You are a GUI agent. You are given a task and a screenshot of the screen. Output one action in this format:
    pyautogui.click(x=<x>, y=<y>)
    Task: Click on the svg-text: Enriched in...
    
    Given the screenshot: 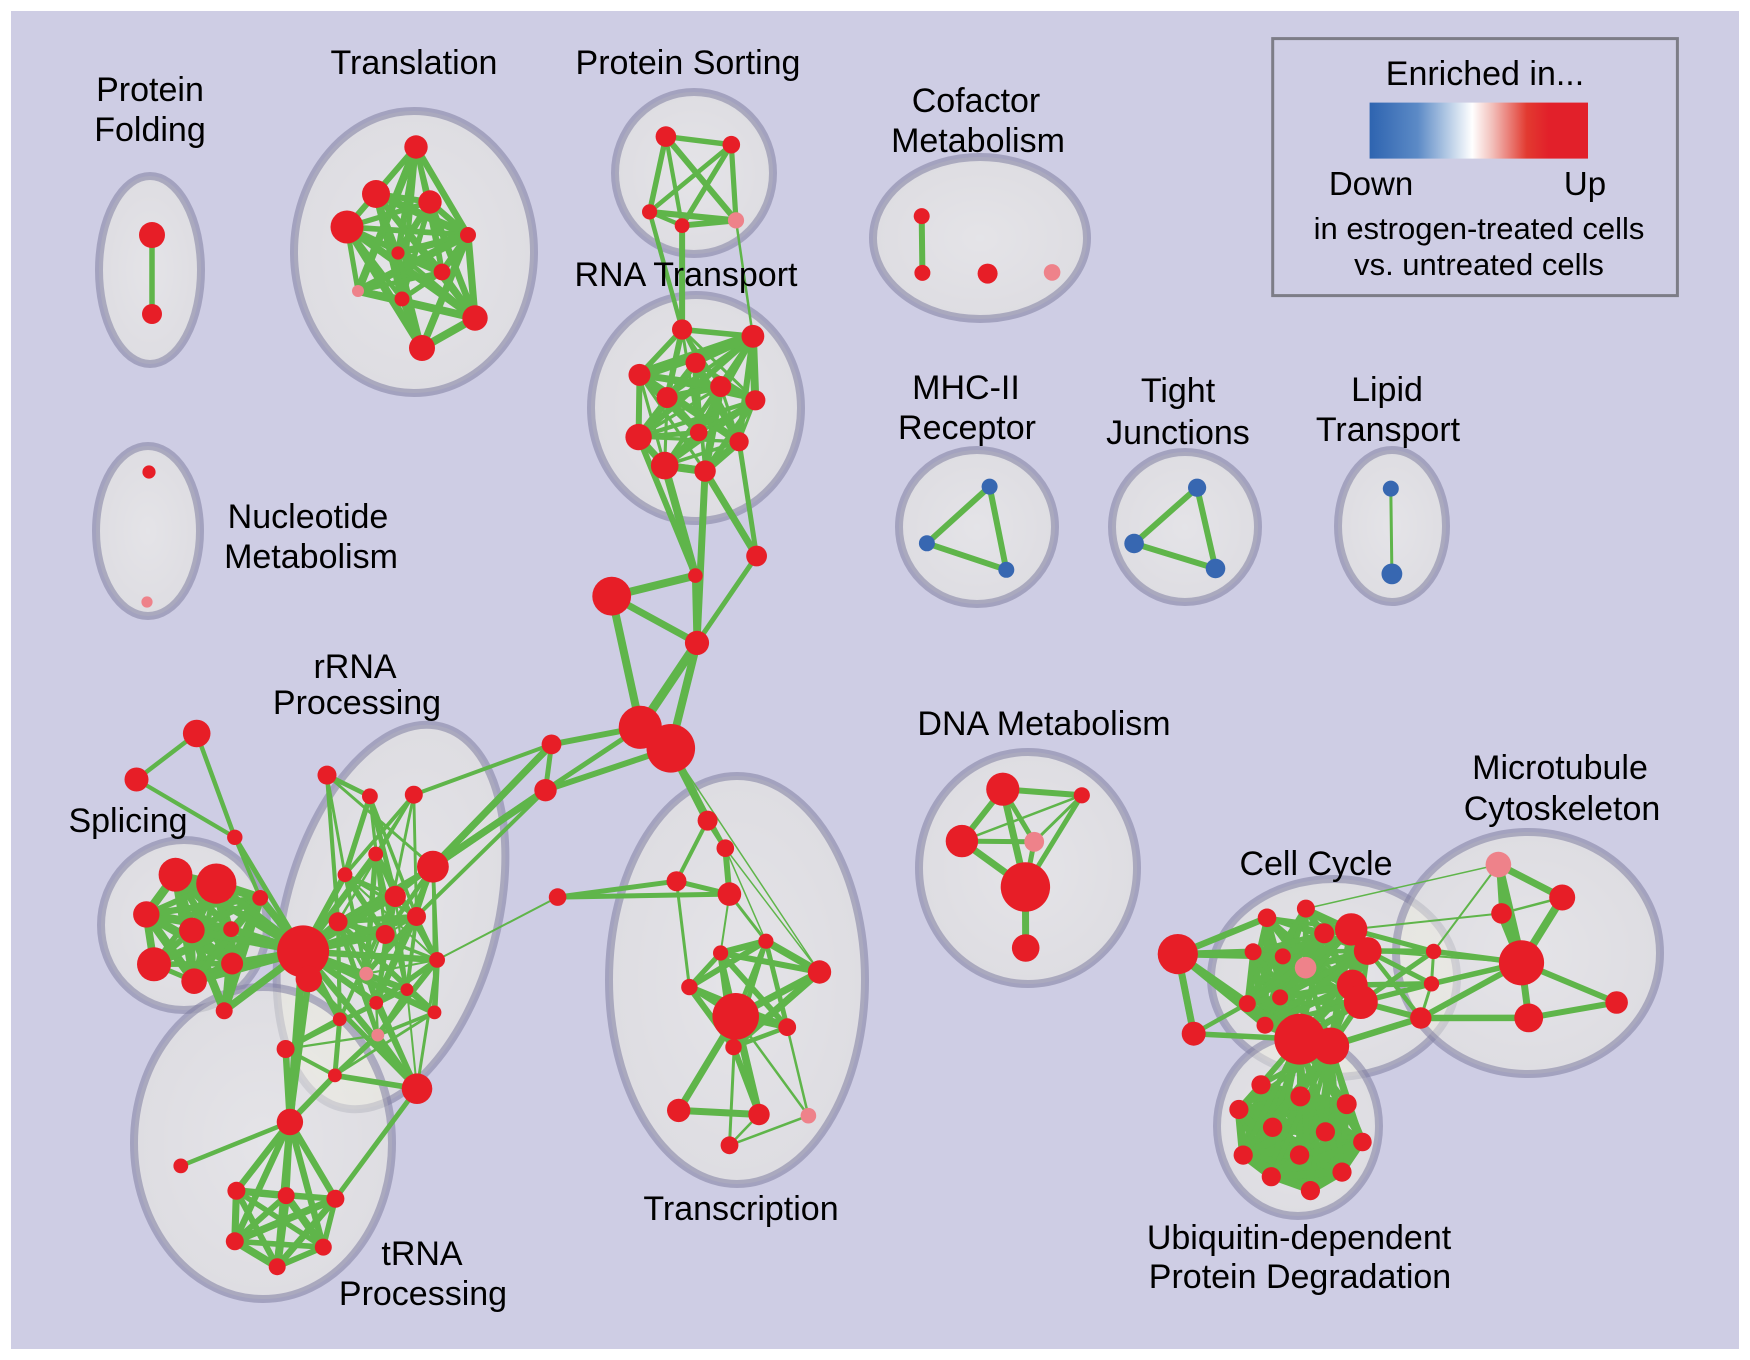 What is the action you would take?
    pyautogui.click(x=1485, y=74)
    